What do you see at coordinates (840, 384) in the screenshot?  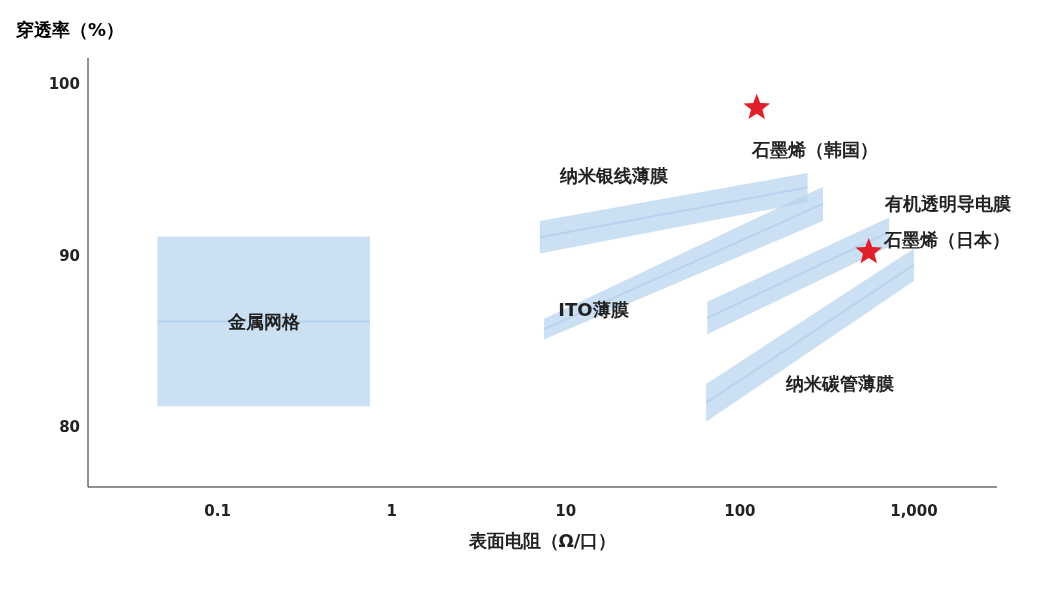 I see `series-label: 纳米碳管薄膜` at bounding box center [840, 384].